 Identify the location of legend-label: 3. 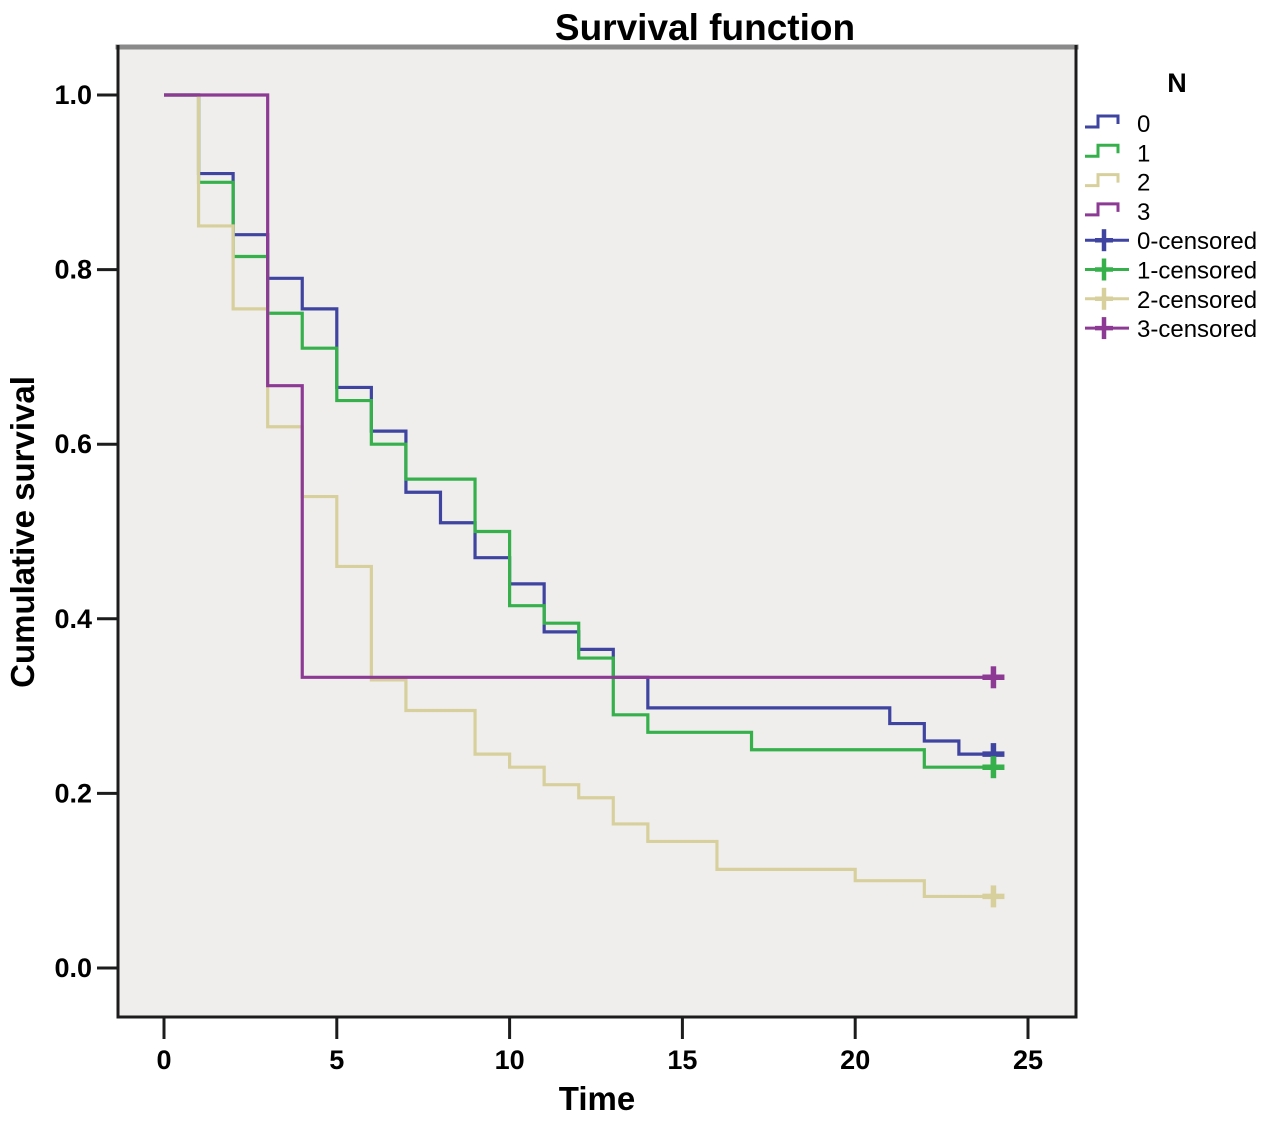
(1143, 212).